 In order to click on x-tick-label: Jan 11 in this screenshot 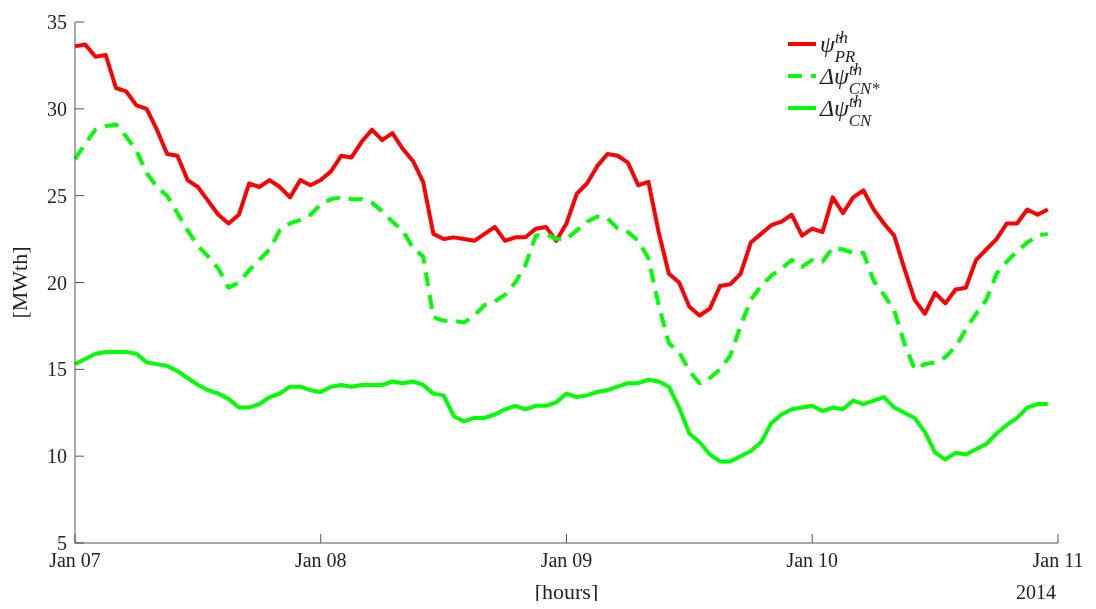, I will do `click(1058, 560)`.